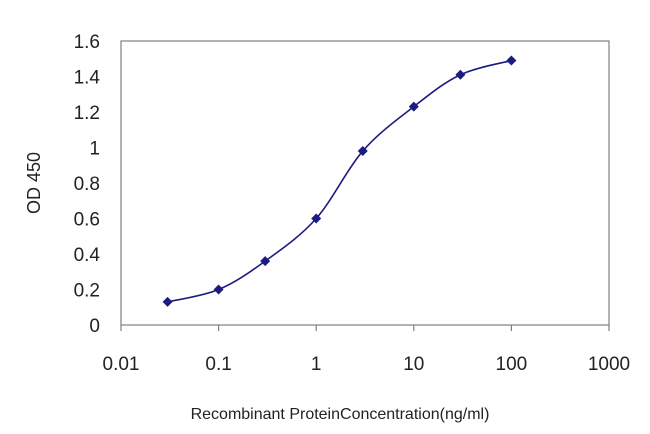  I want to click on y-tick-label: 0.8, so click(87, 184).